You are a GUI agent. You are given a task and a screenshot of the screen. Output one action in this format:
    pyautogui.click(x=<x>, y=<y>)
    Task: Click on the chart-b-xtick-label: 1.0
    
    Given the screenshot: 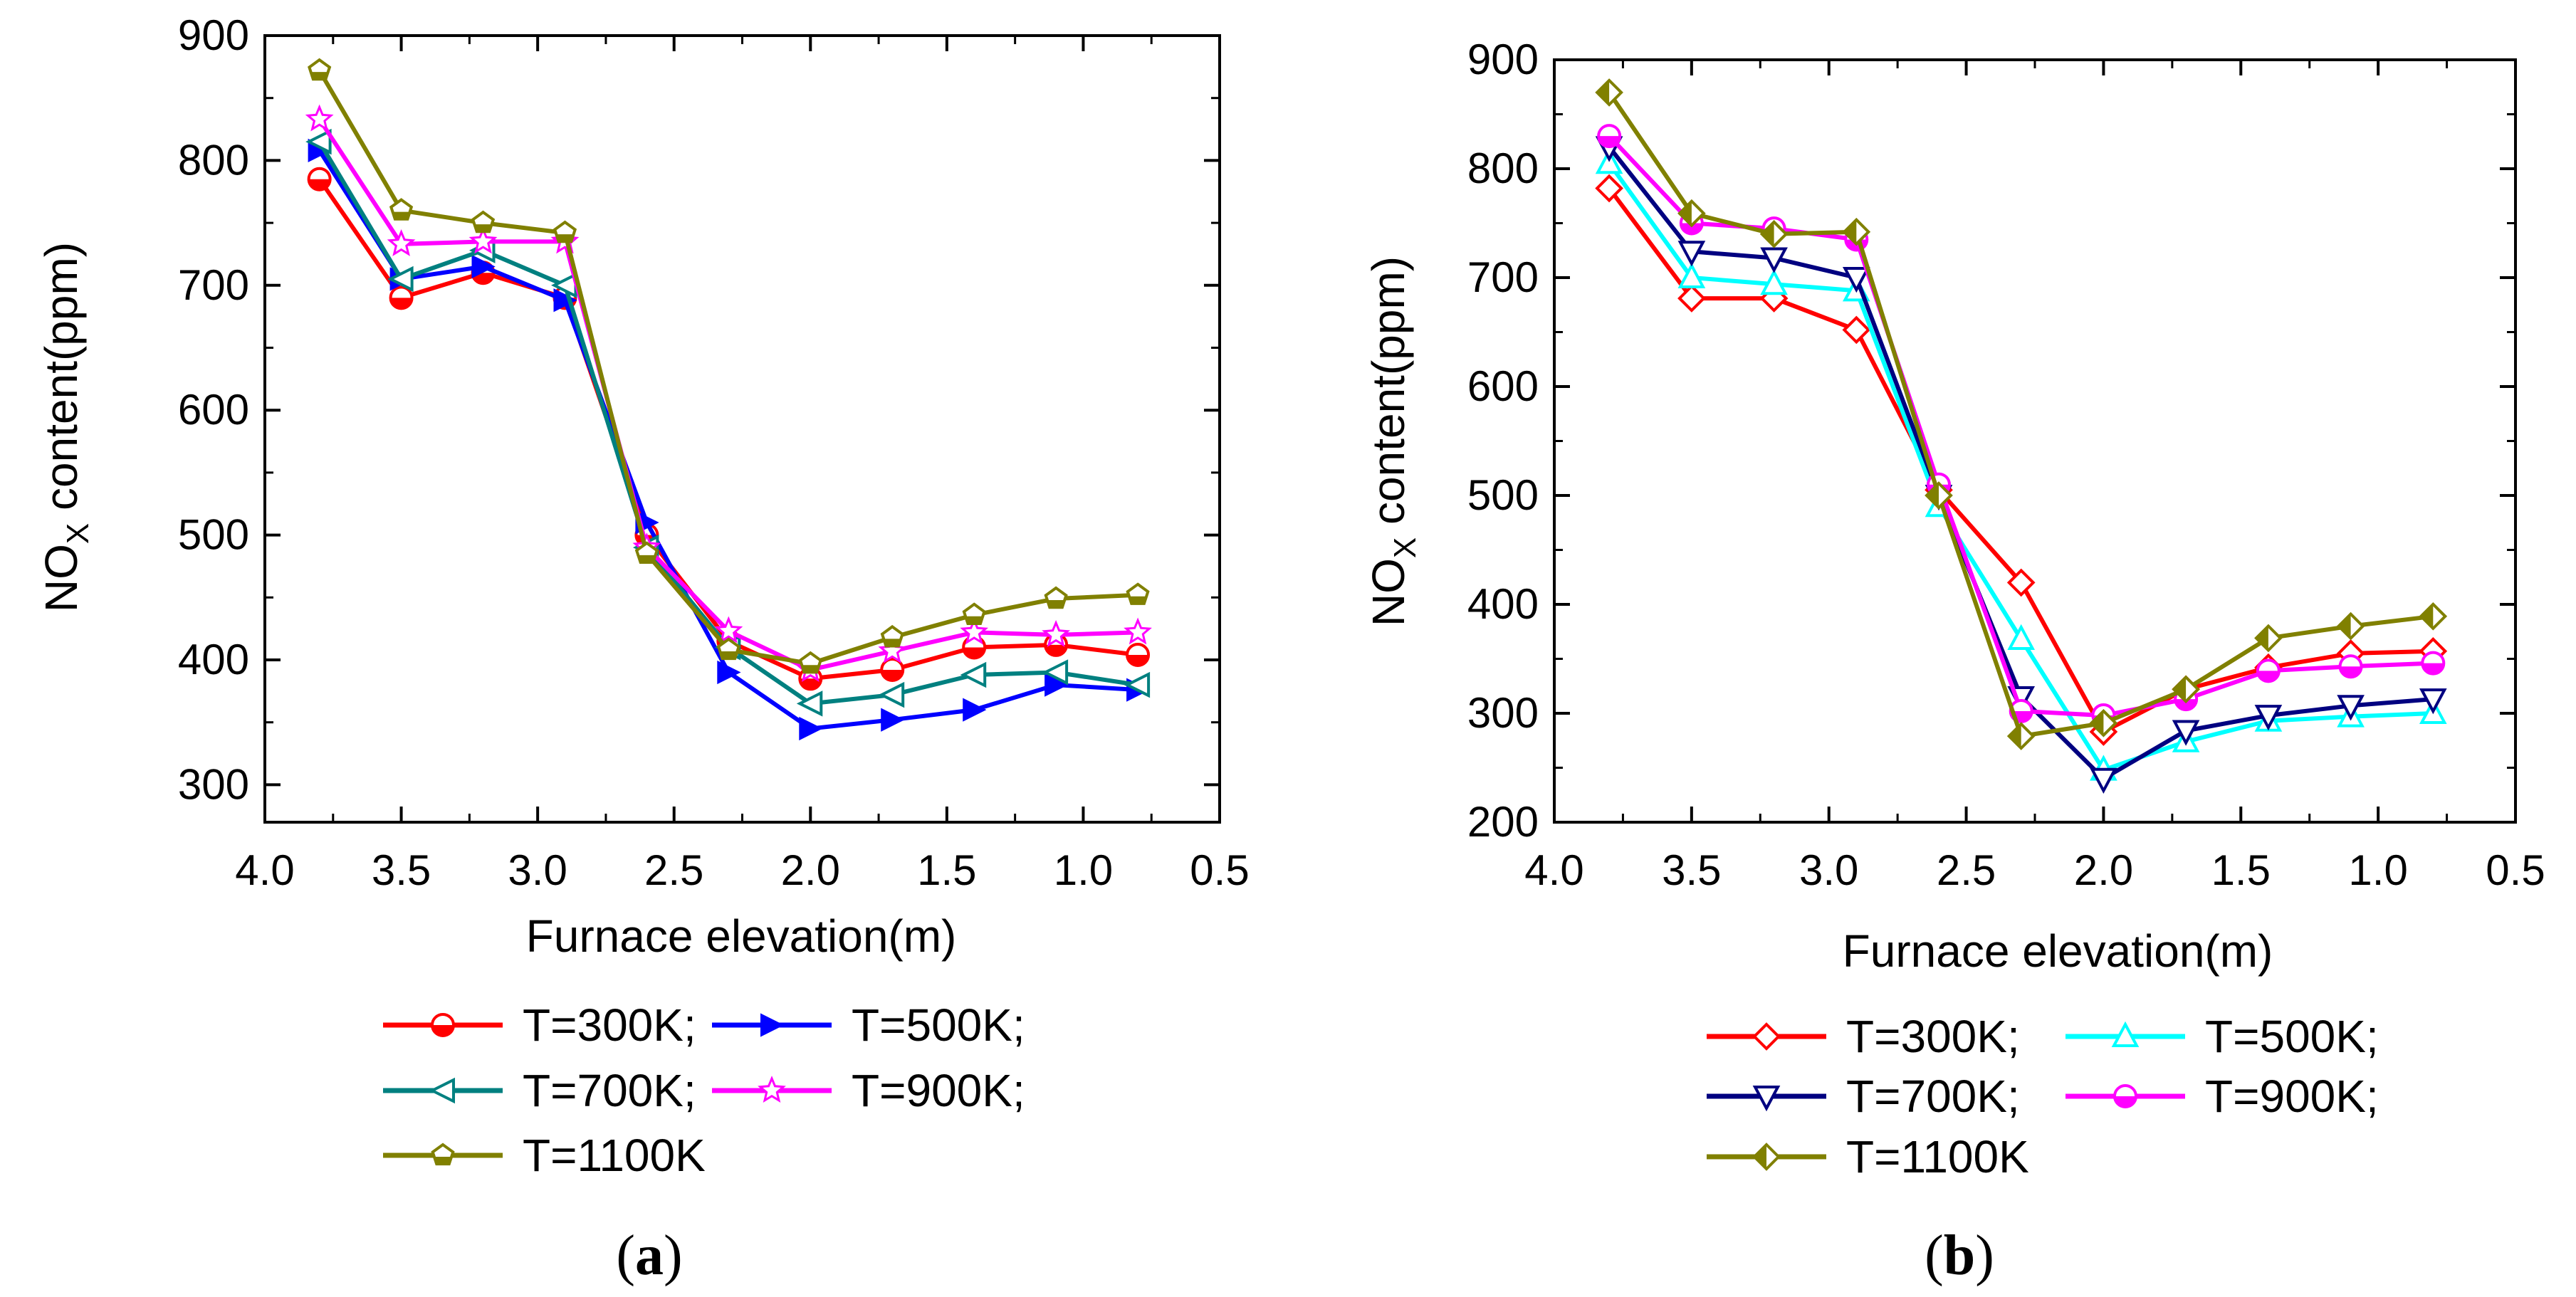 What is the action you would take?
    pyautogui.click(x=2377, y=870)
    